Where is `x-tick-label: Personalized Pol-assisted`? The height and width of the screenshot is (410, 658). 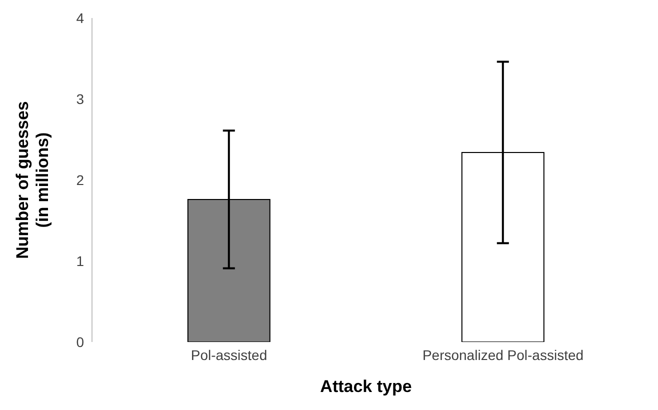 x-tick-label: Personalized Pol-assisted is located at coordinates (503, 354).